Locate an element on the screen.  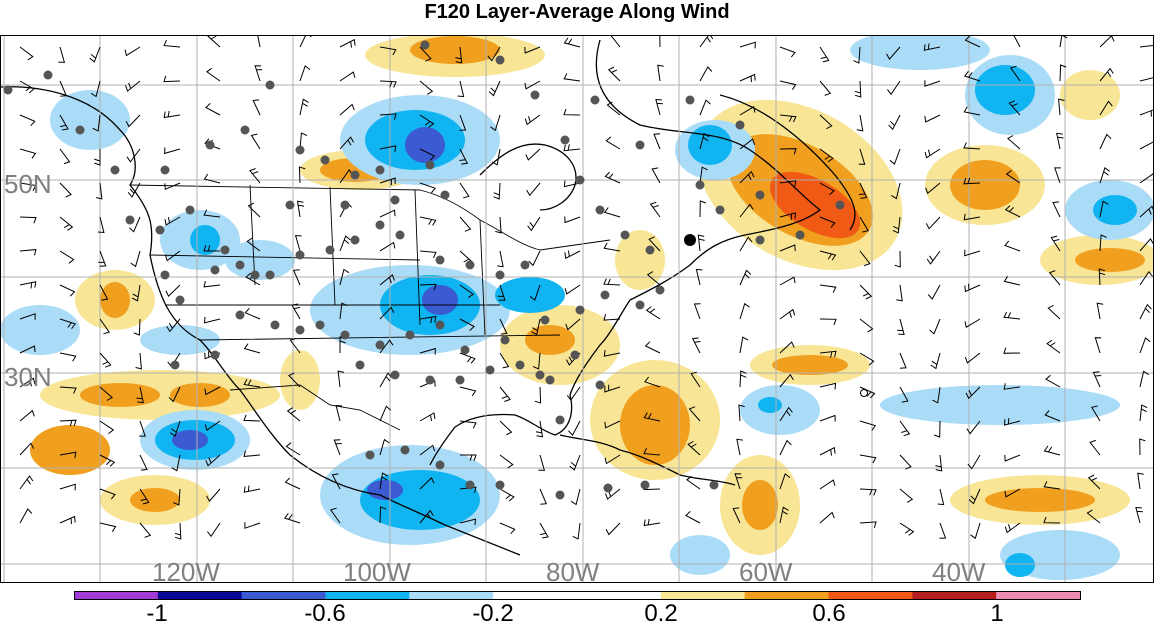
pos-blob is located at coordinates (1090, 95).